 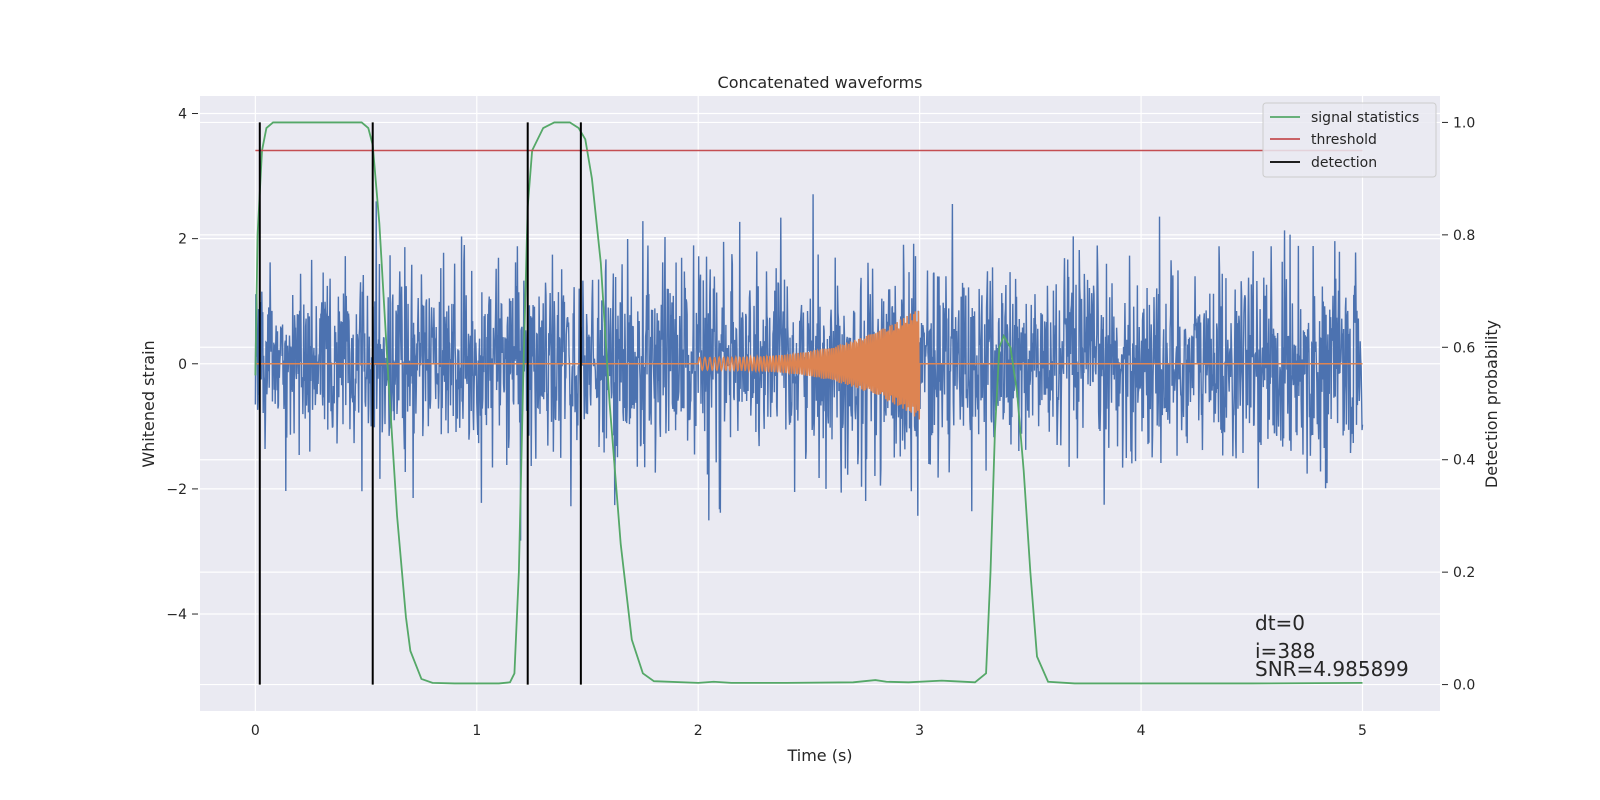 I want to click on y2-tick-label: 1.0, so click(x=1464, y=123).